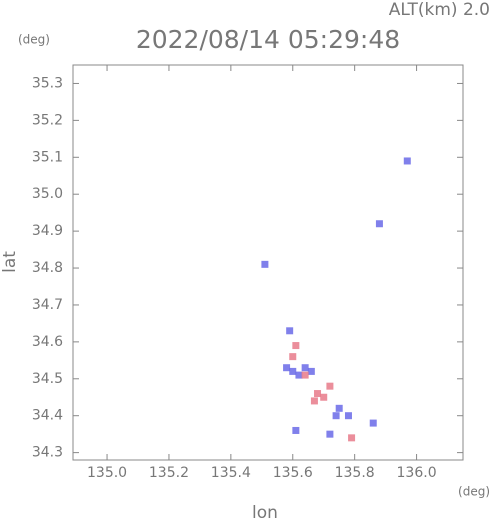 The width and height of the screenshot is (491, 521). Describe the element at coordinates (231, 473) in the screenshot. I see `x-tick-label: 135.4` at that location.